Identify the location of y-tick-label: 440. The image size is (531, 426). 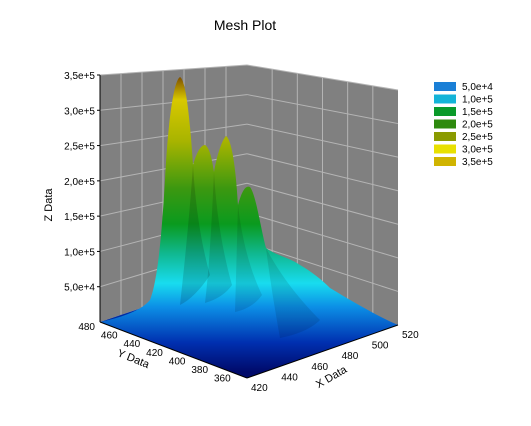
(132, 344).